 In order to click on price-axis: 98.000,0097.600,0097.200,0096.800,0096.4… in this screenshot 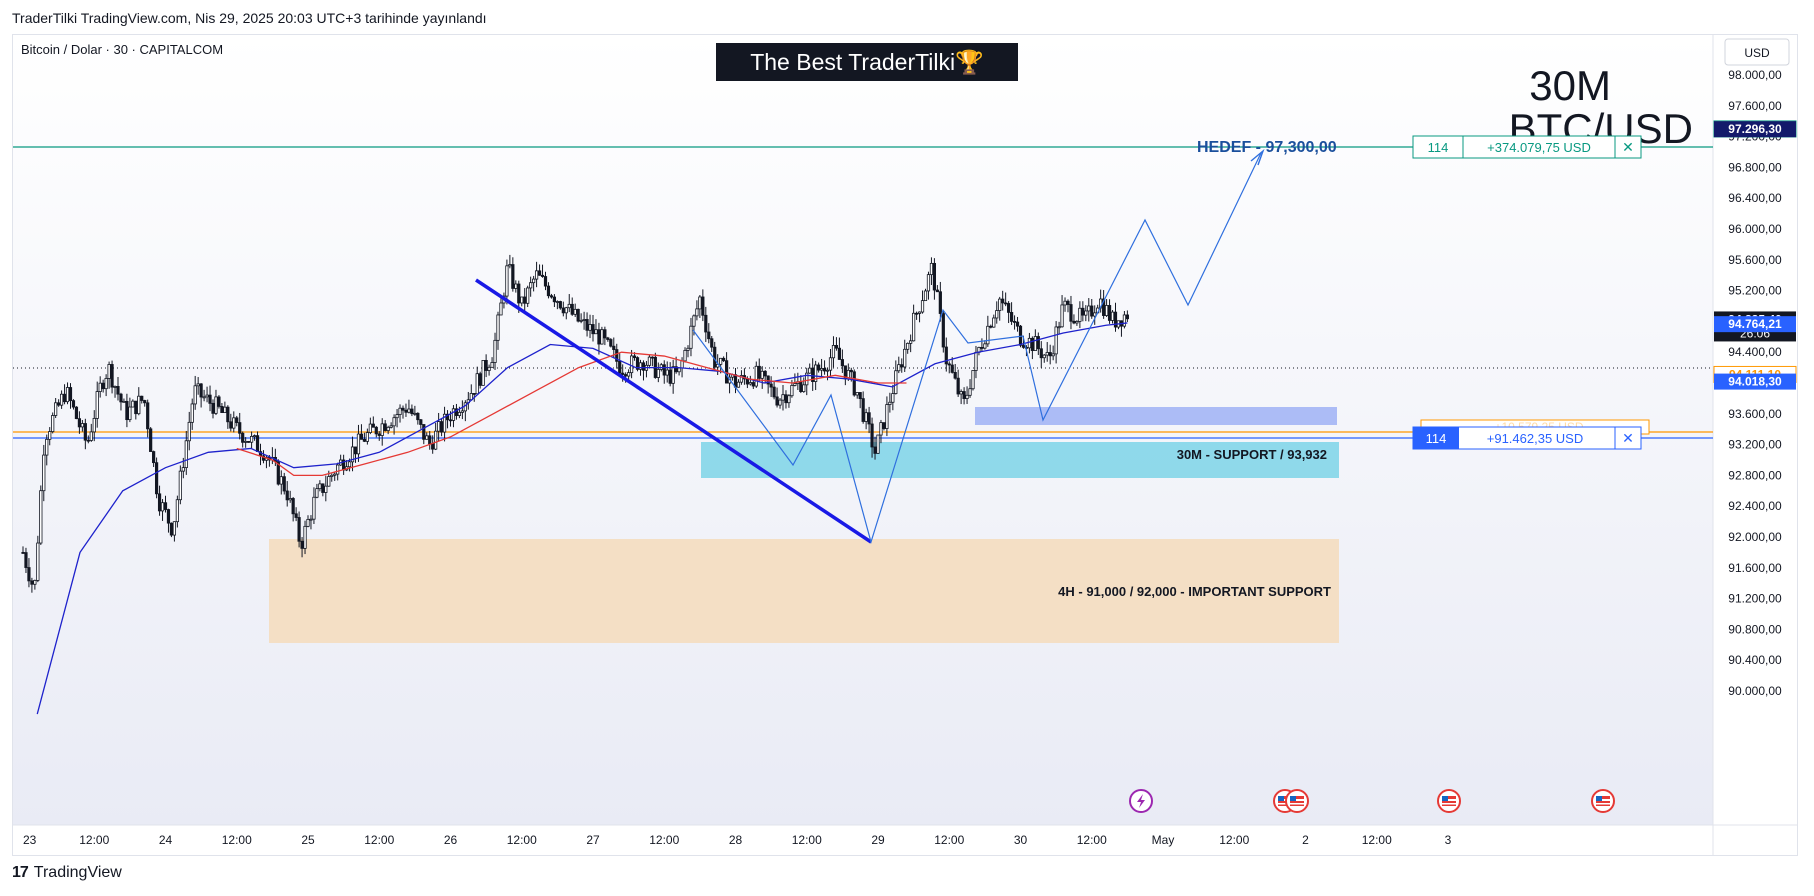, I will do `click(1755, 383)`.